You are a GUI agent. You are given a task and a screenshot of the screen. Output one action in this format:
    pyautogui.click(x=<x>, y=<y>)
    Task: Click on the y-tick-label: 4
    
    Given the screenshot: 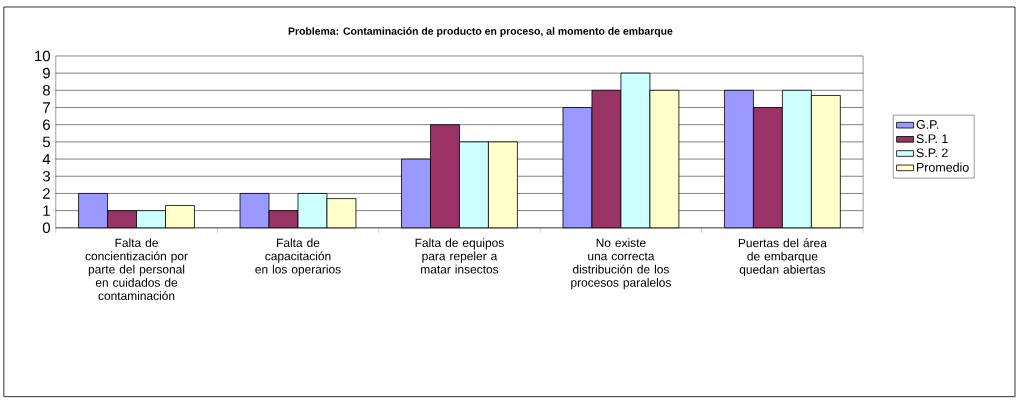 What is the action you would take?
    pyautogui.click(x=46, y=159)
    